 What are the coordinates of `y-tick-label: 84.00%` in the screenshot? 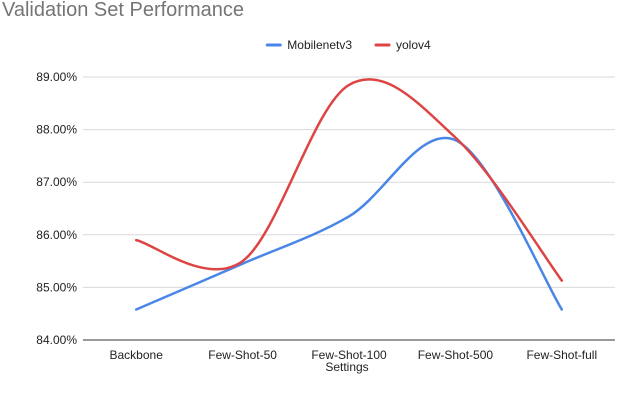 It's located at (56, 340).